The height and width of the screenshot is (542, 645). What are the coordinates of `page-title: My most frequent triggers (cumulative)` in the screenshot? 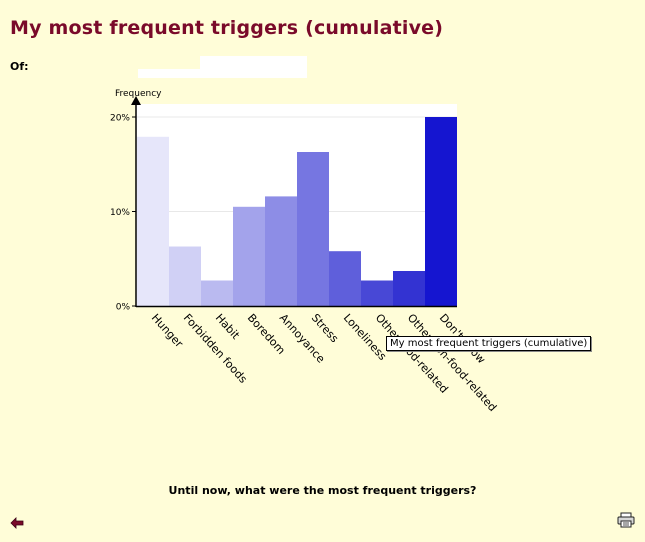 It's located at (227, 28).